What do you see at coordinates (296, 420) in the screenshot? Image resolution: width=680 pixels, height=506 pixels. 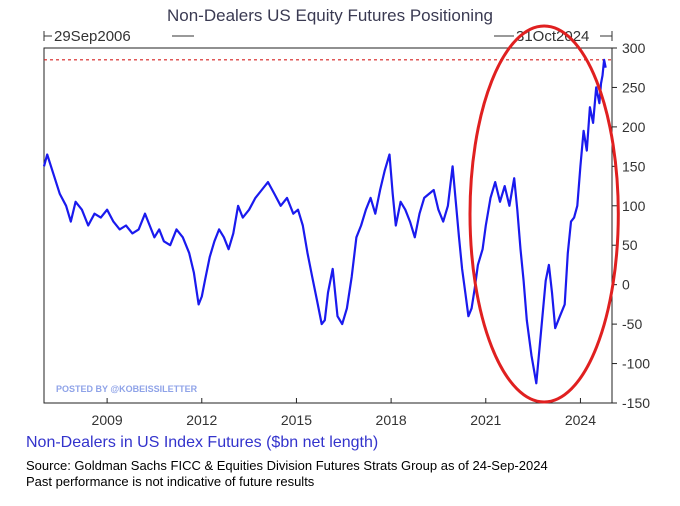 I see `x-tick-label: 2015` at bounding box center [296, 420].